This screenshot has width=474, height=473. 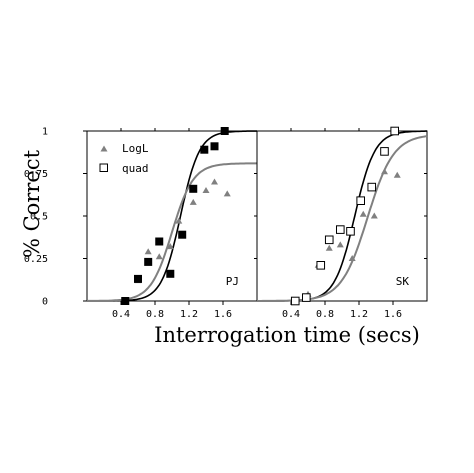 I want to click on legend-logl-label: LogL, so click(x=135, y=148).